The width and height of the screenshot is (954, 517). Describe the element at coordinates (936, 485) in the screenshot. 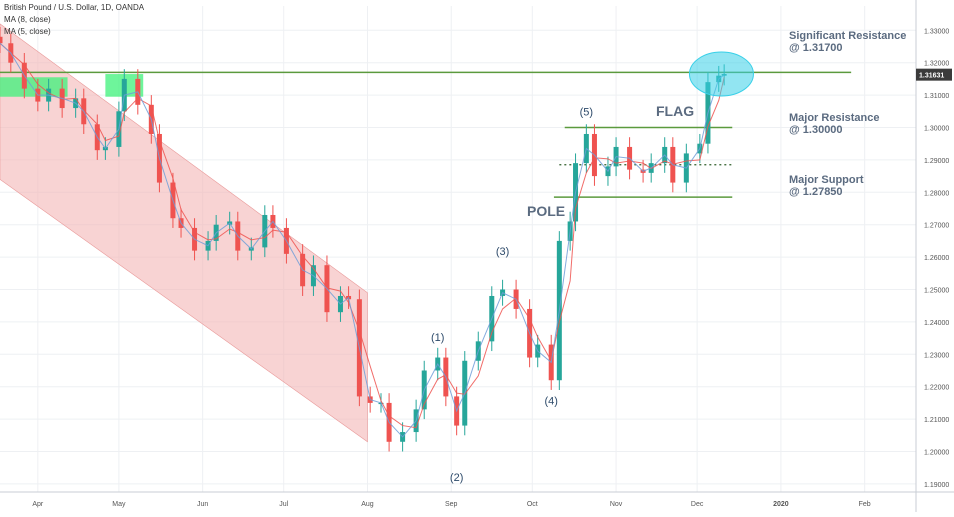

I see `y-tick-label: 1.19000` at that location.